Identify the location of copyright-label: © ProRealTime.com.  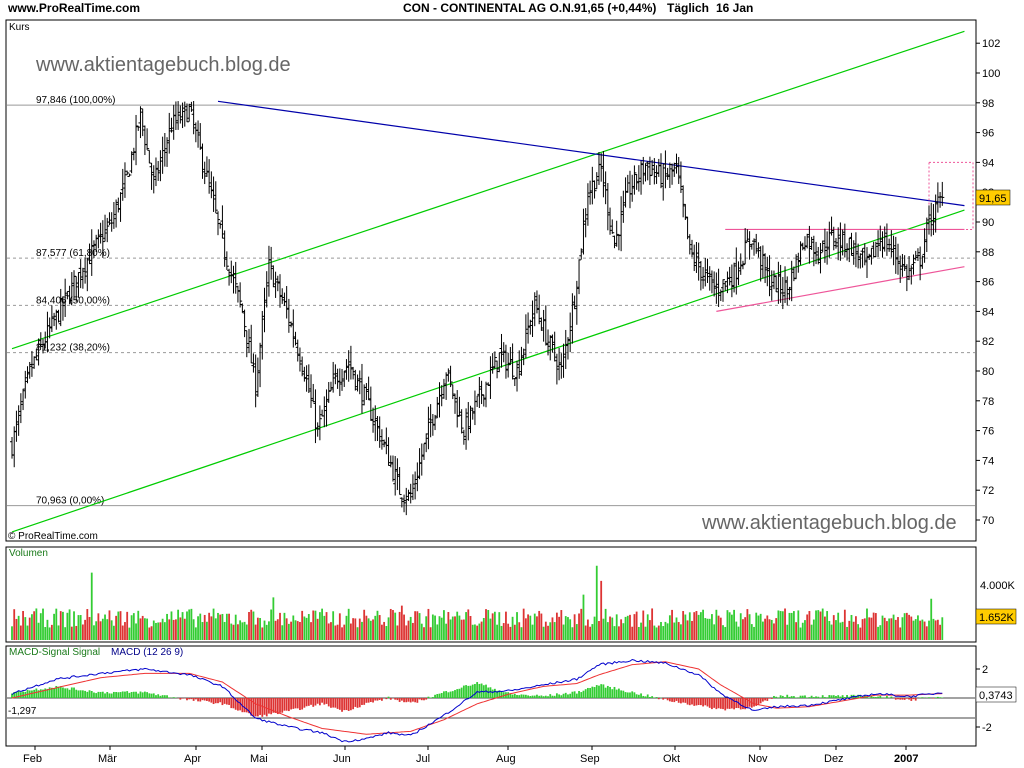
(53, 536).